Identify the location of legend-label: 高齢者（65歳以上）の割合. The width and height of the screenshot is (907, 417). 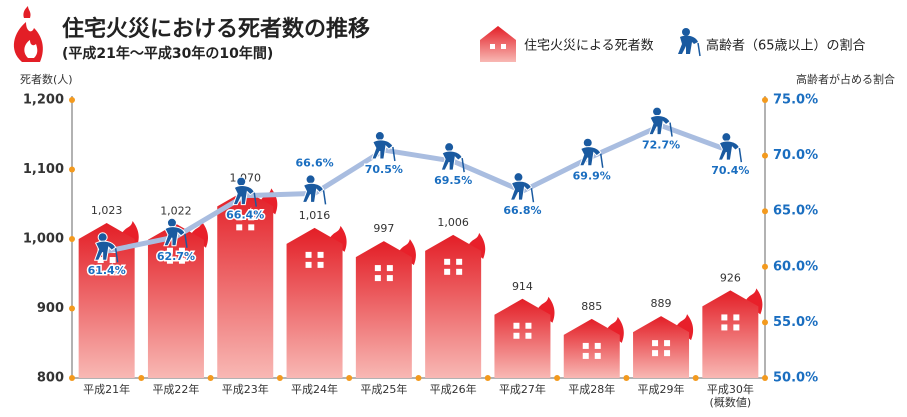
(786, 46).